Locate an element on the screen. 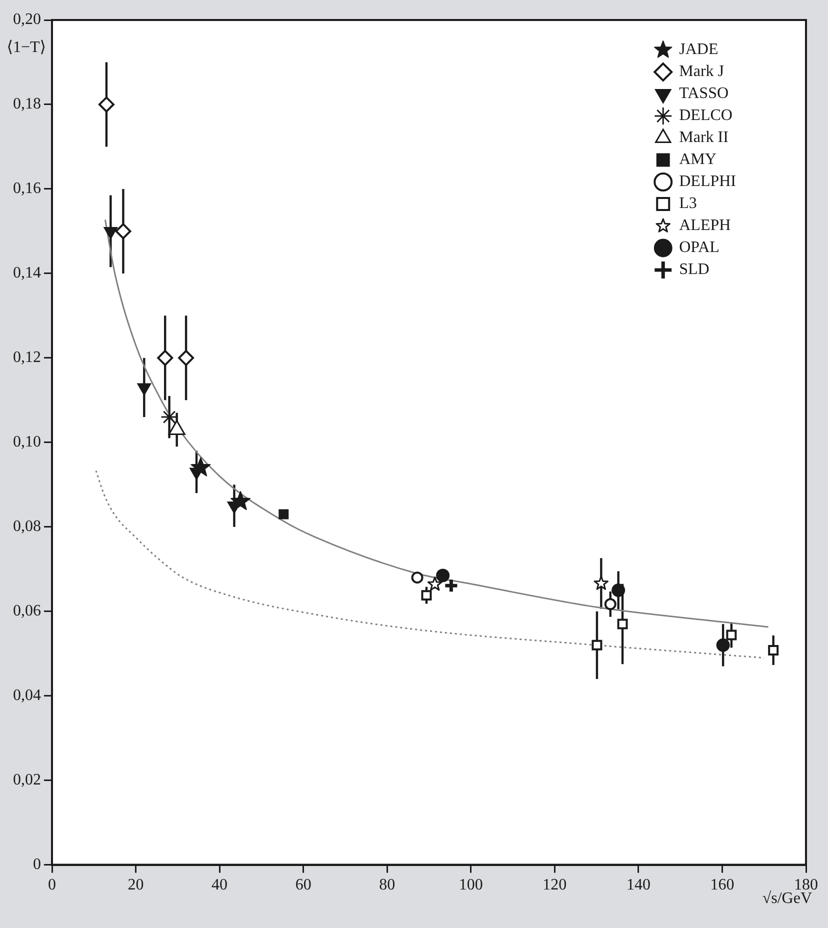 The width and height of the screenshot is (828, 928). x-tick-label: 40 is located at coordinates (220, 885).